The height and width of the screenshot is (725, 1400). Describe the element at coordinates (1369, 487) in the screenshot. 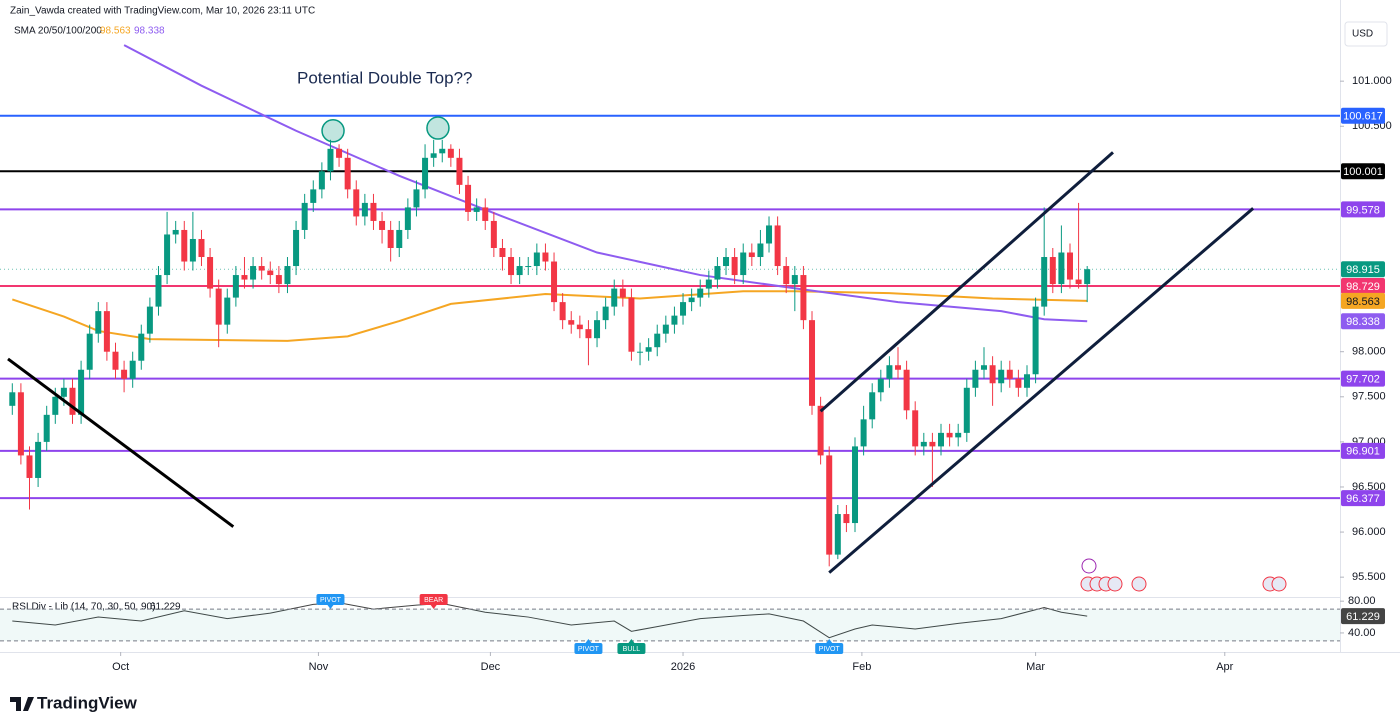

I see `y-tick-label: 96.500` at that location.